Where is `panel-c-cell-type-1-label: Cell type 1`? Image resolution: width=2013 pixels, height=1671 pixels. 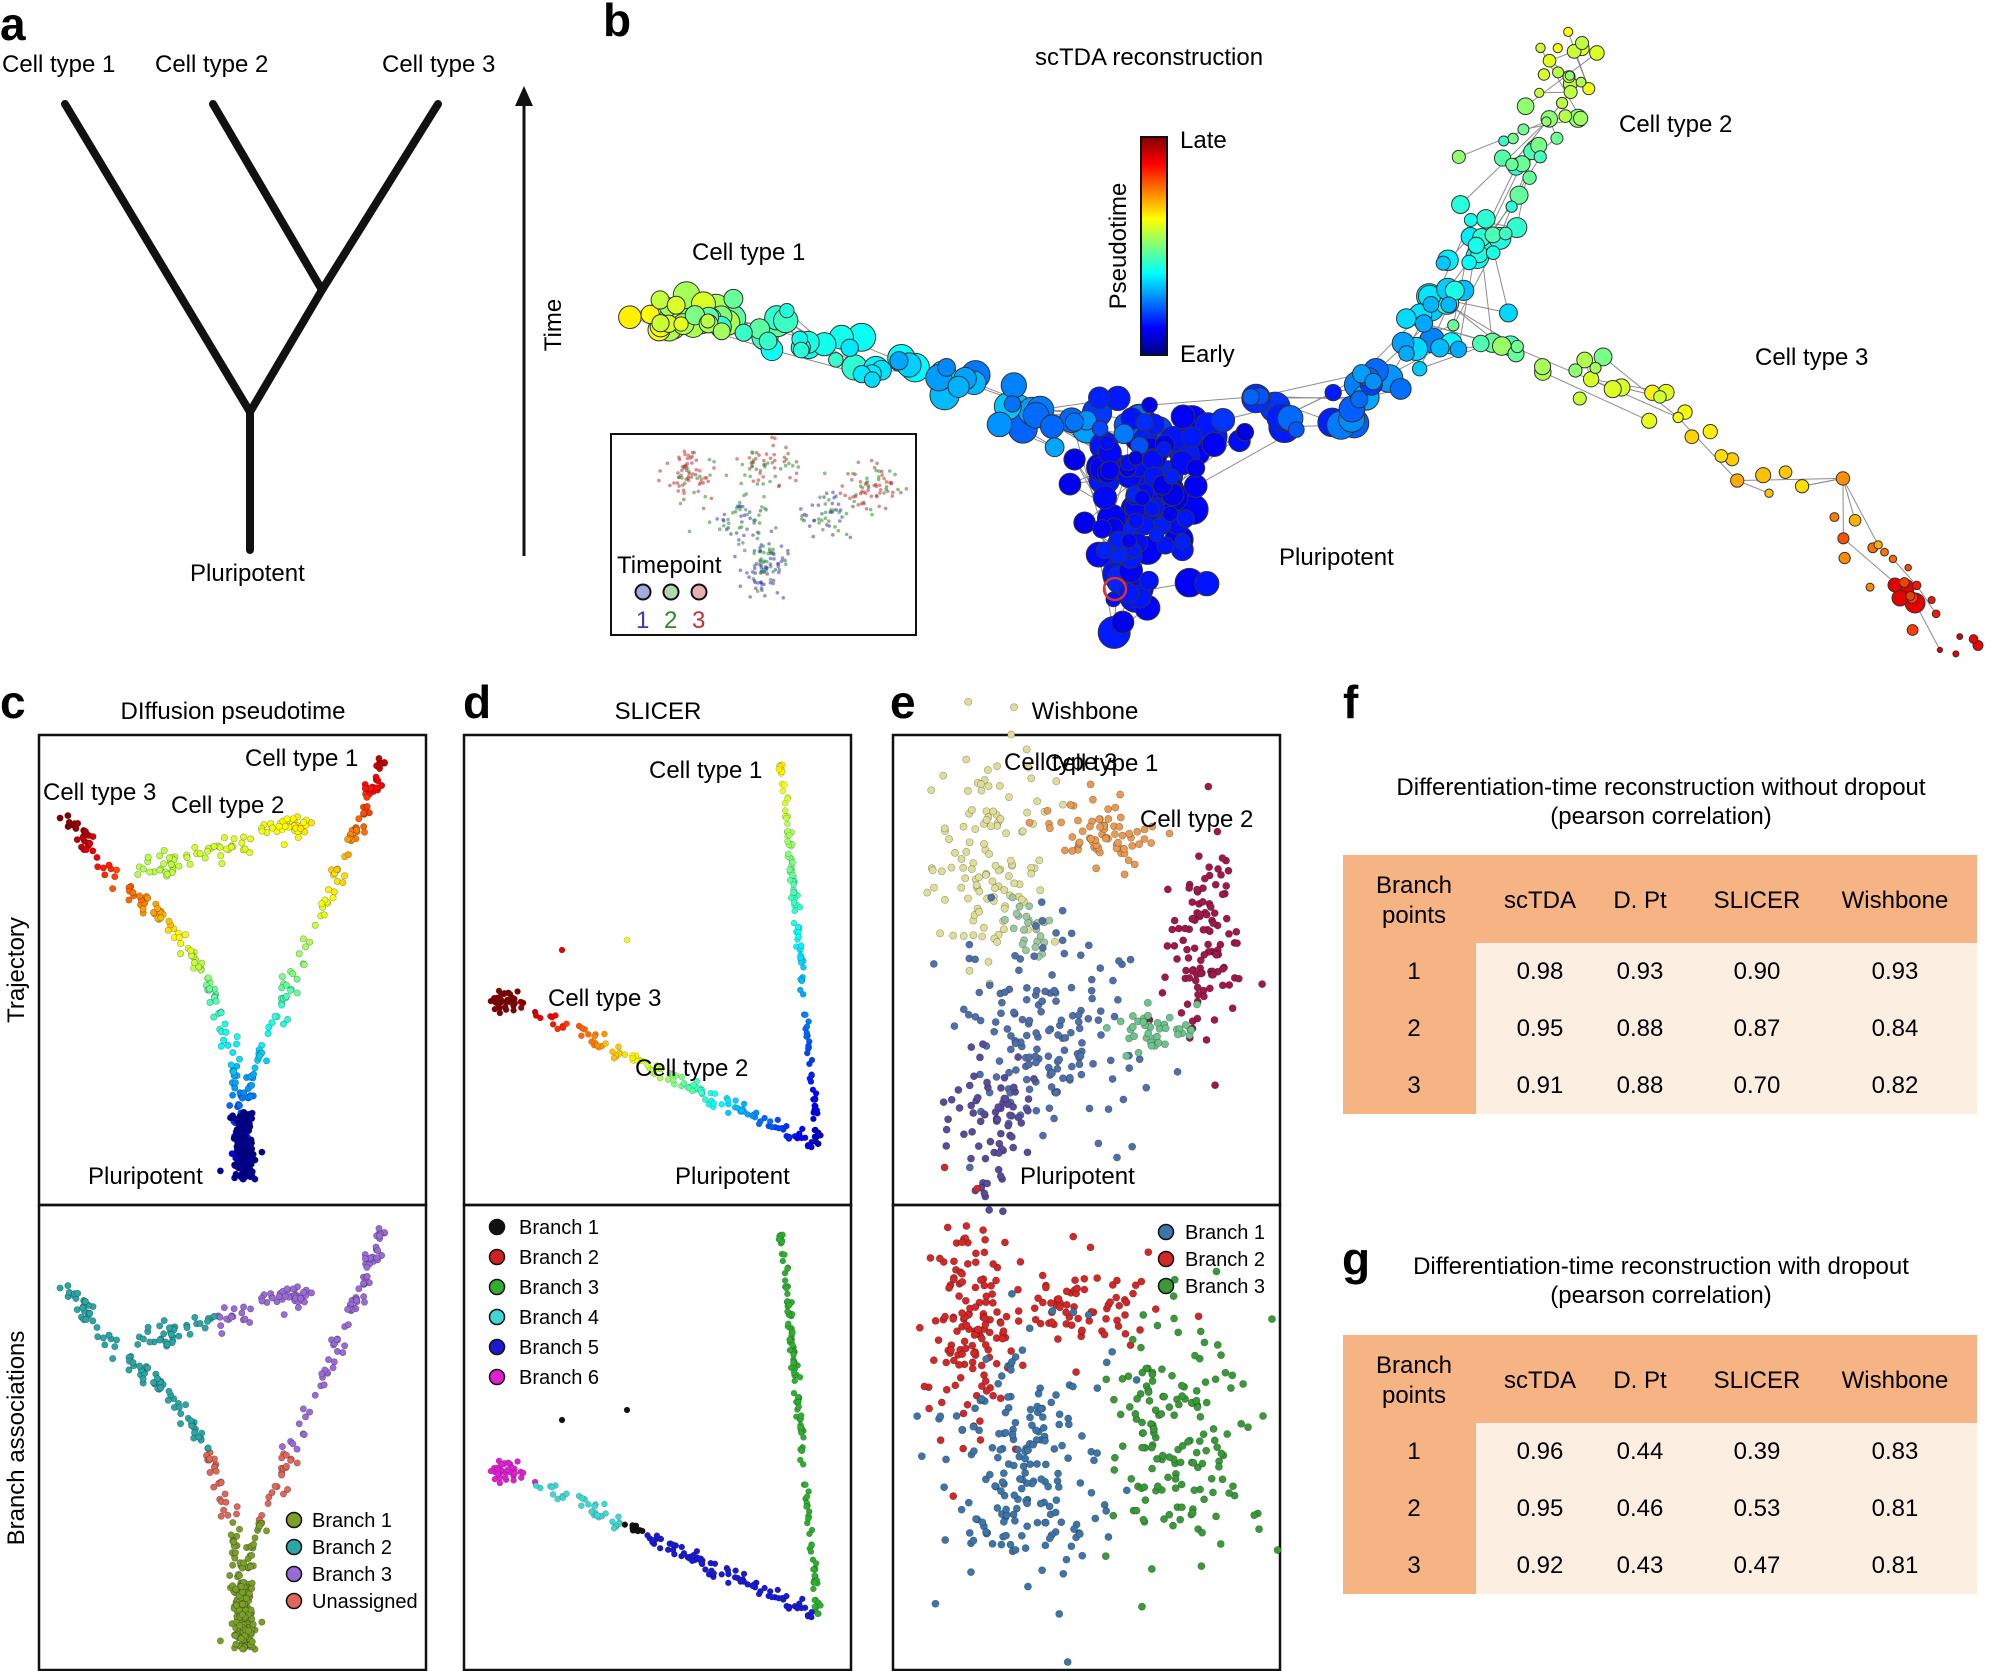
panel-c-cell-type-1-label: Cell type 1 is located at coordinates (301, 758).